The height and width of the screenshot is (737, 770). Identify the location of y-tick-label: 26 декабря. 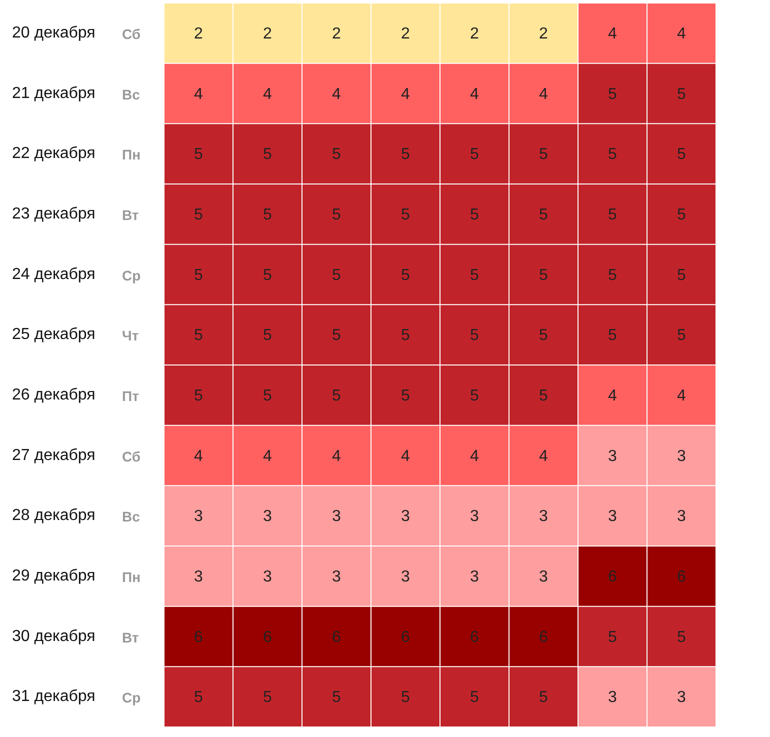
(54, 395).